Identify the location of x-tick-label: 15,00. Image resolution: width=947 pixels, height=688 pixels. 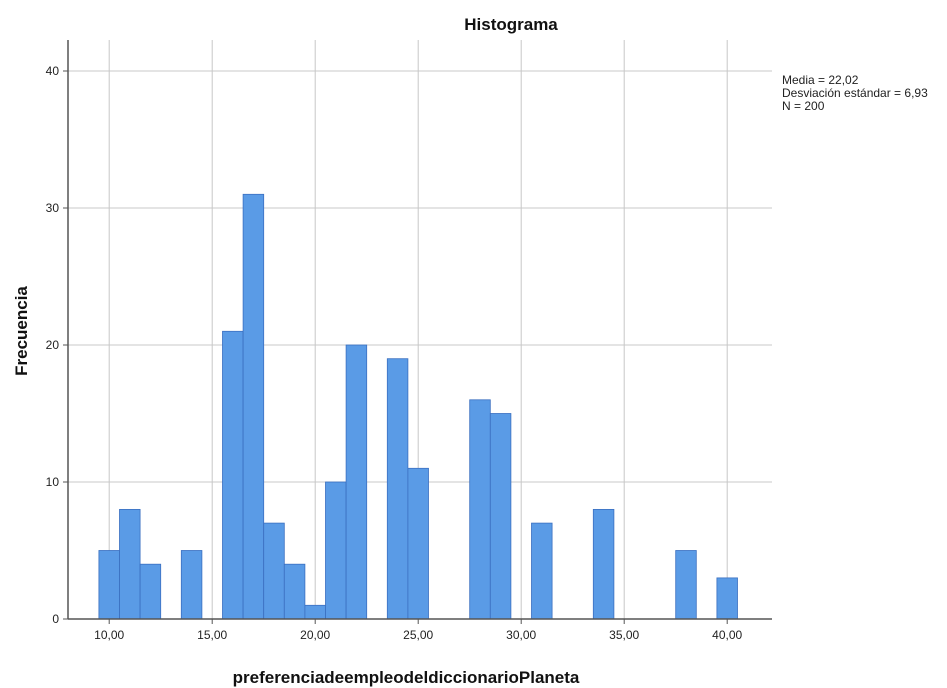
(212, 635).